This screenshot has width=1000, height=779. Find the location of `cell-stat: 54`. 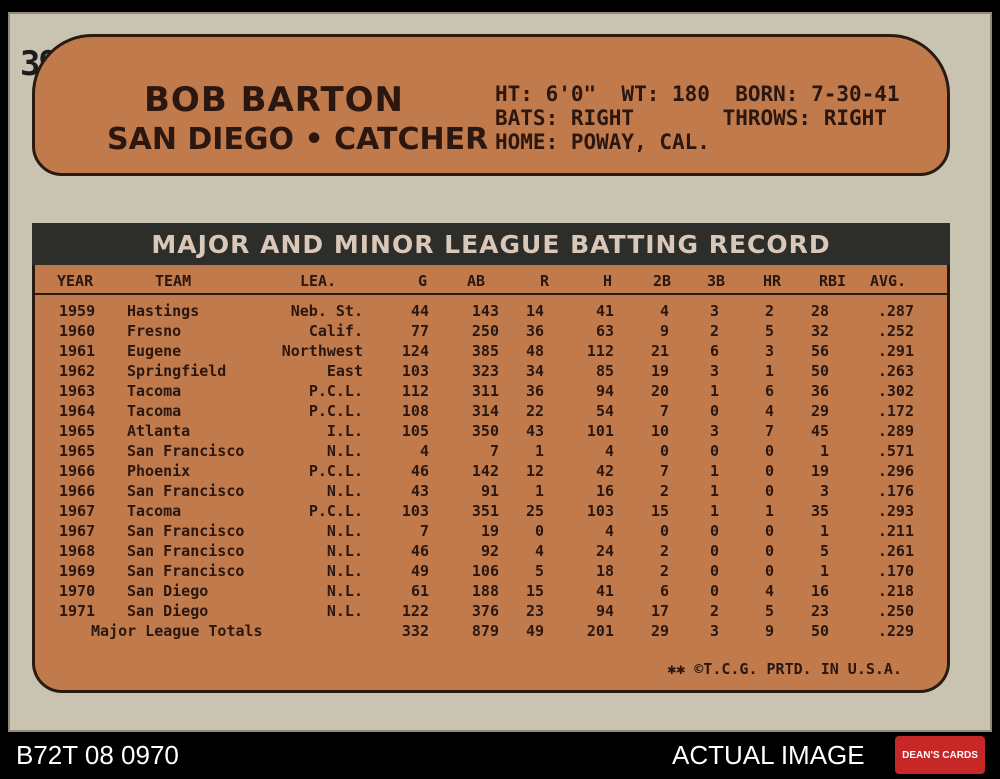

cell-stat: 54 is located at coordinates (604, 411).